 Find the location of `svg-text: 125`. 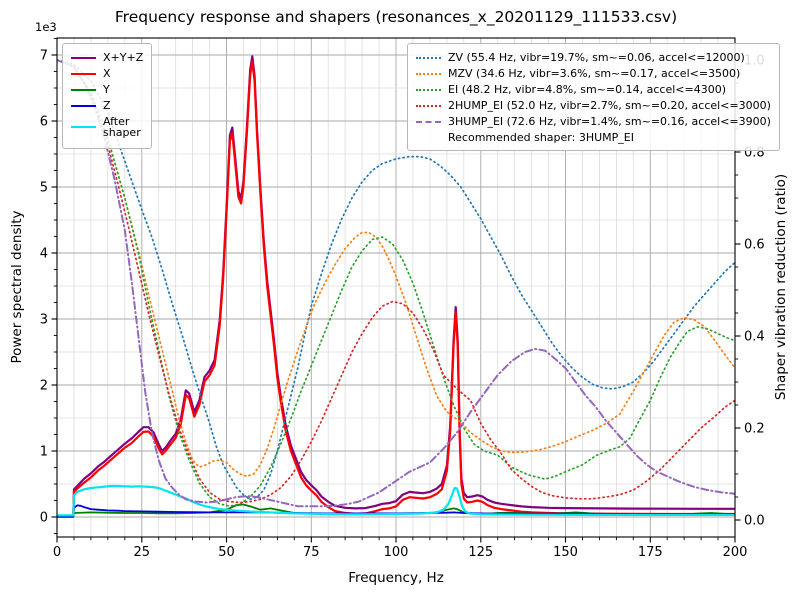

svg-text: 125 is located at coordinates (480, 552).